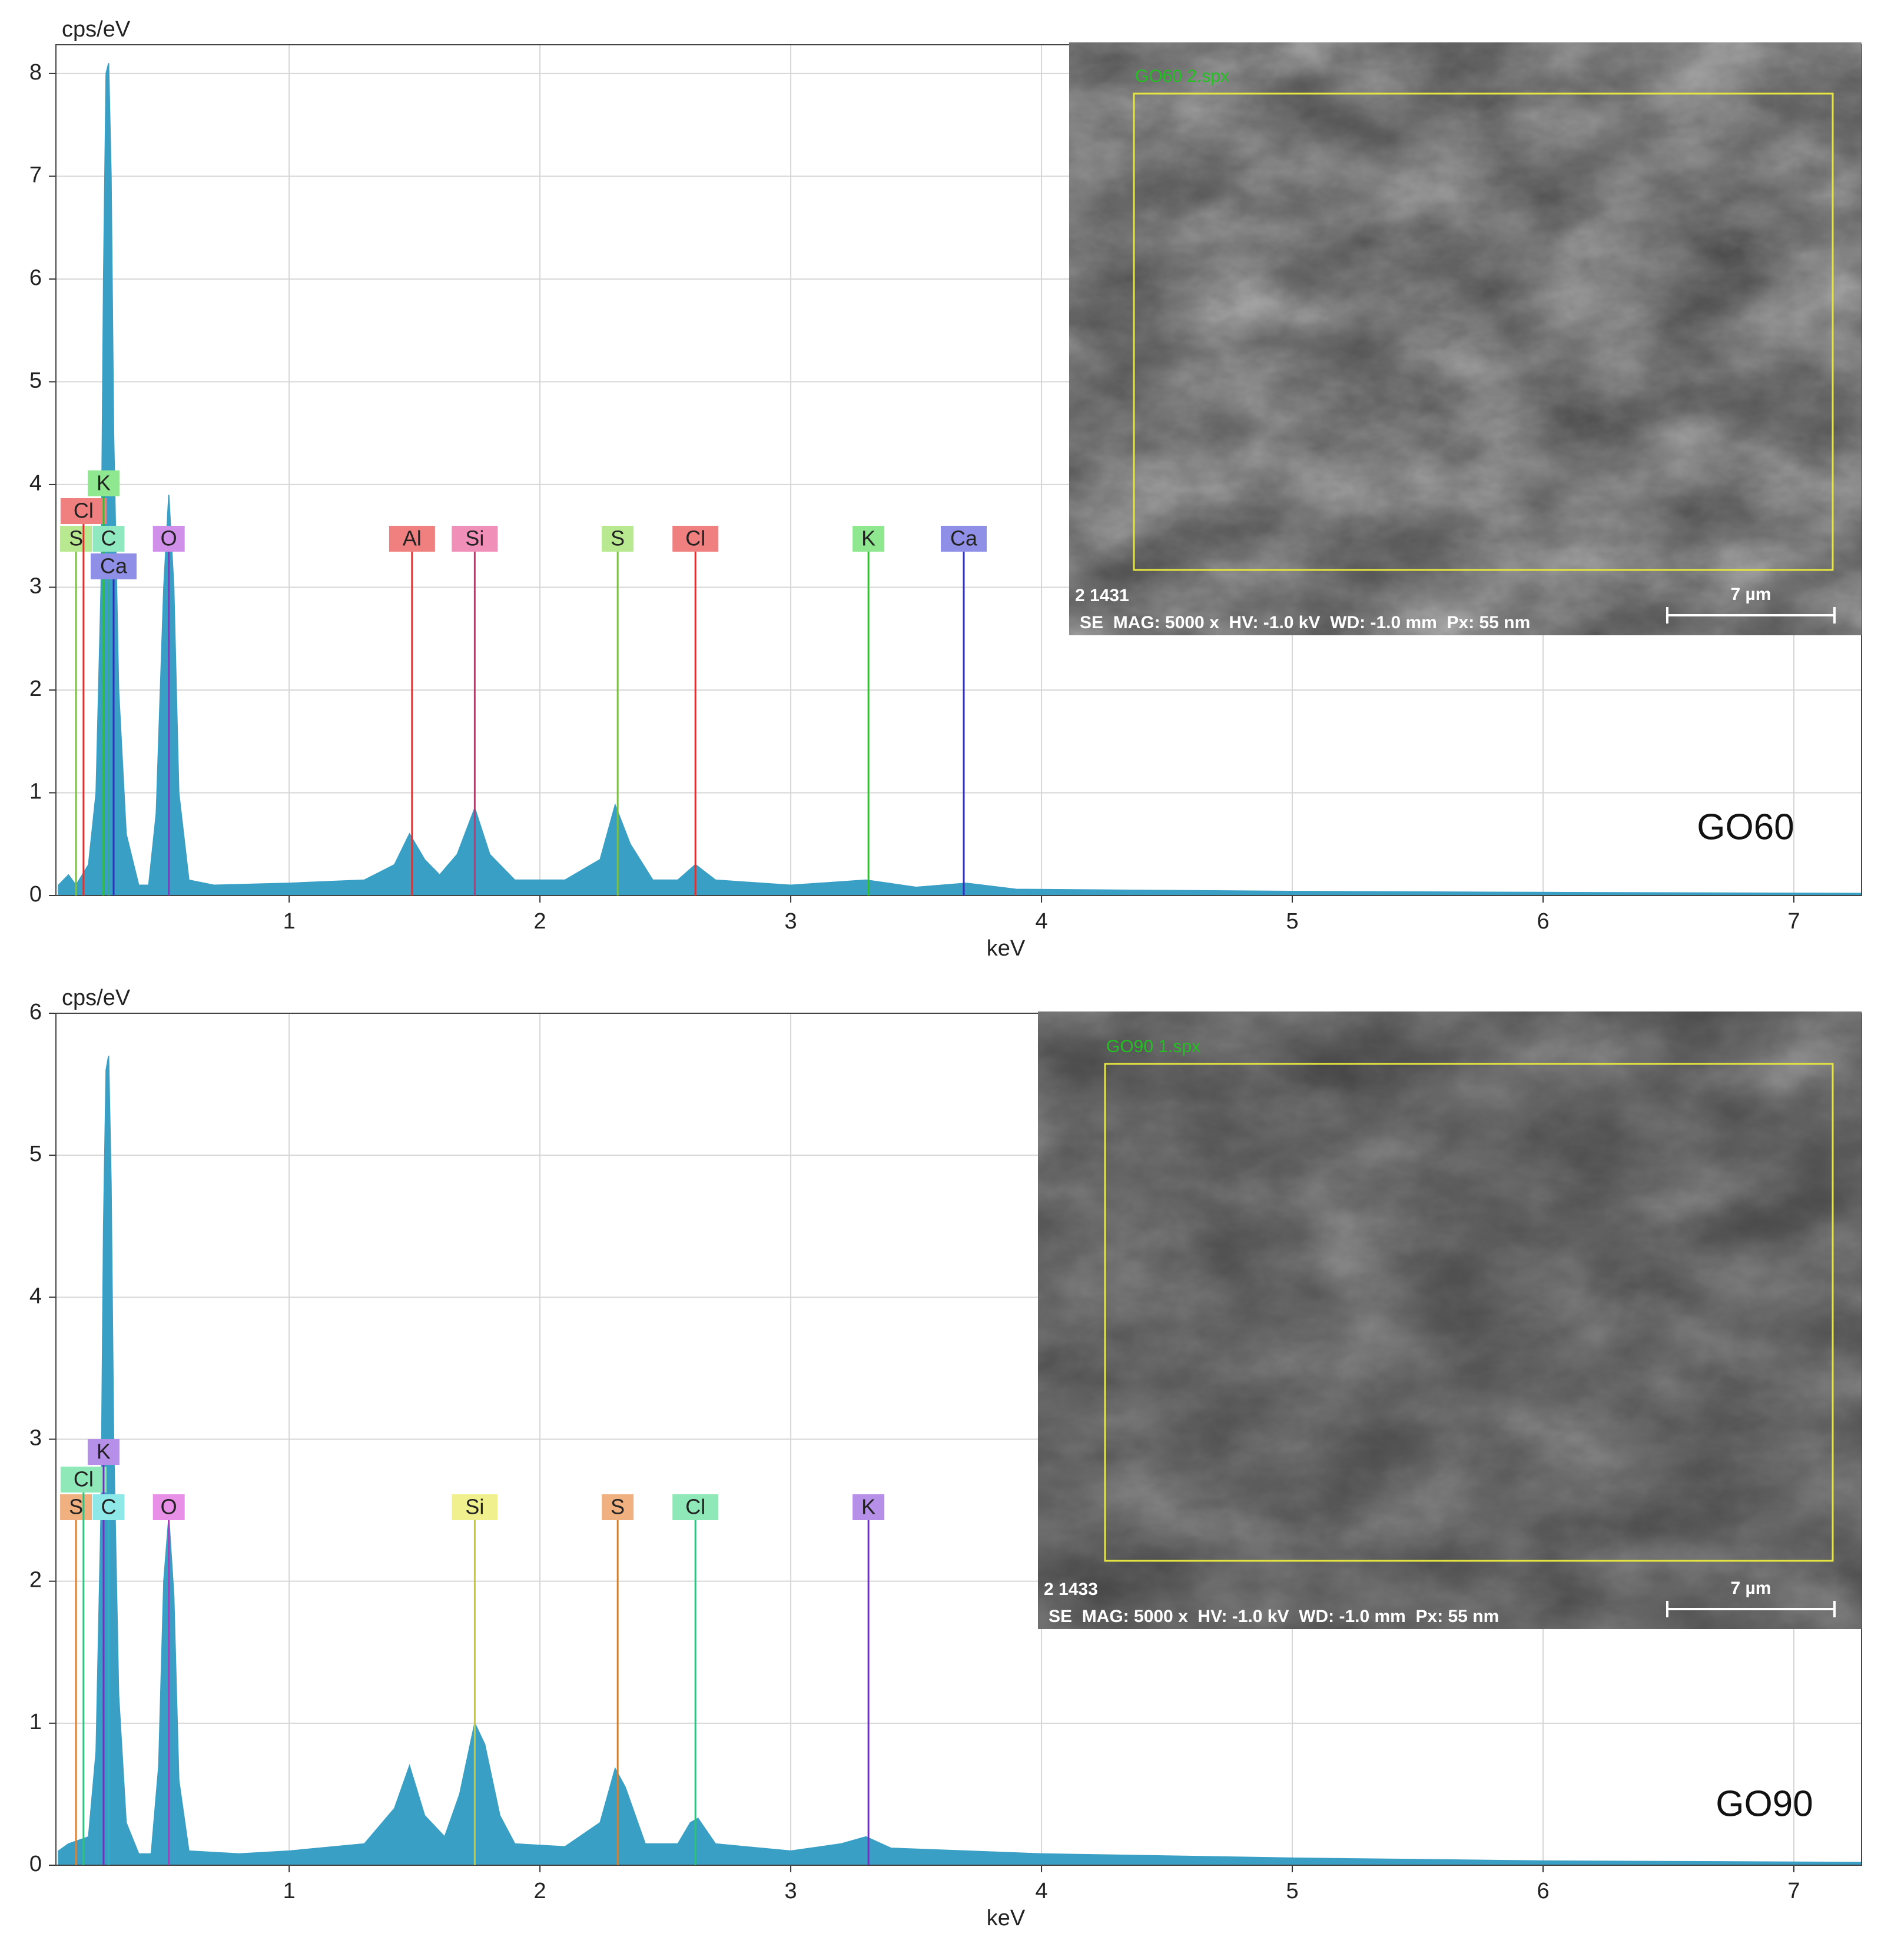 The height and width of the screenshot is (1960, 1891). I want to click on spx-name: GO60 2.spx, so click(1182, 76).